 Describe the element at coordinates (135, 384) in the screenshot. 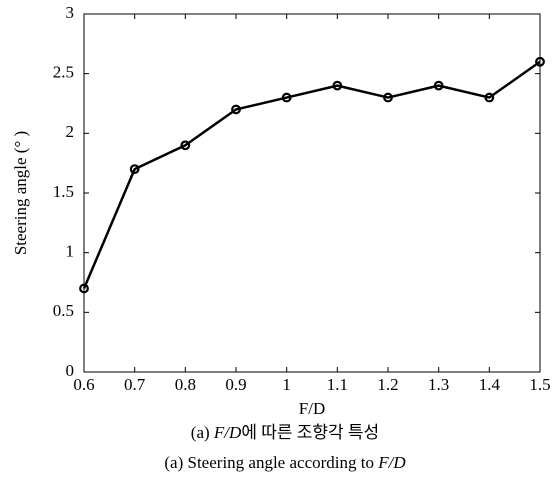

I see `x-tick-label: 0.7` at that location.